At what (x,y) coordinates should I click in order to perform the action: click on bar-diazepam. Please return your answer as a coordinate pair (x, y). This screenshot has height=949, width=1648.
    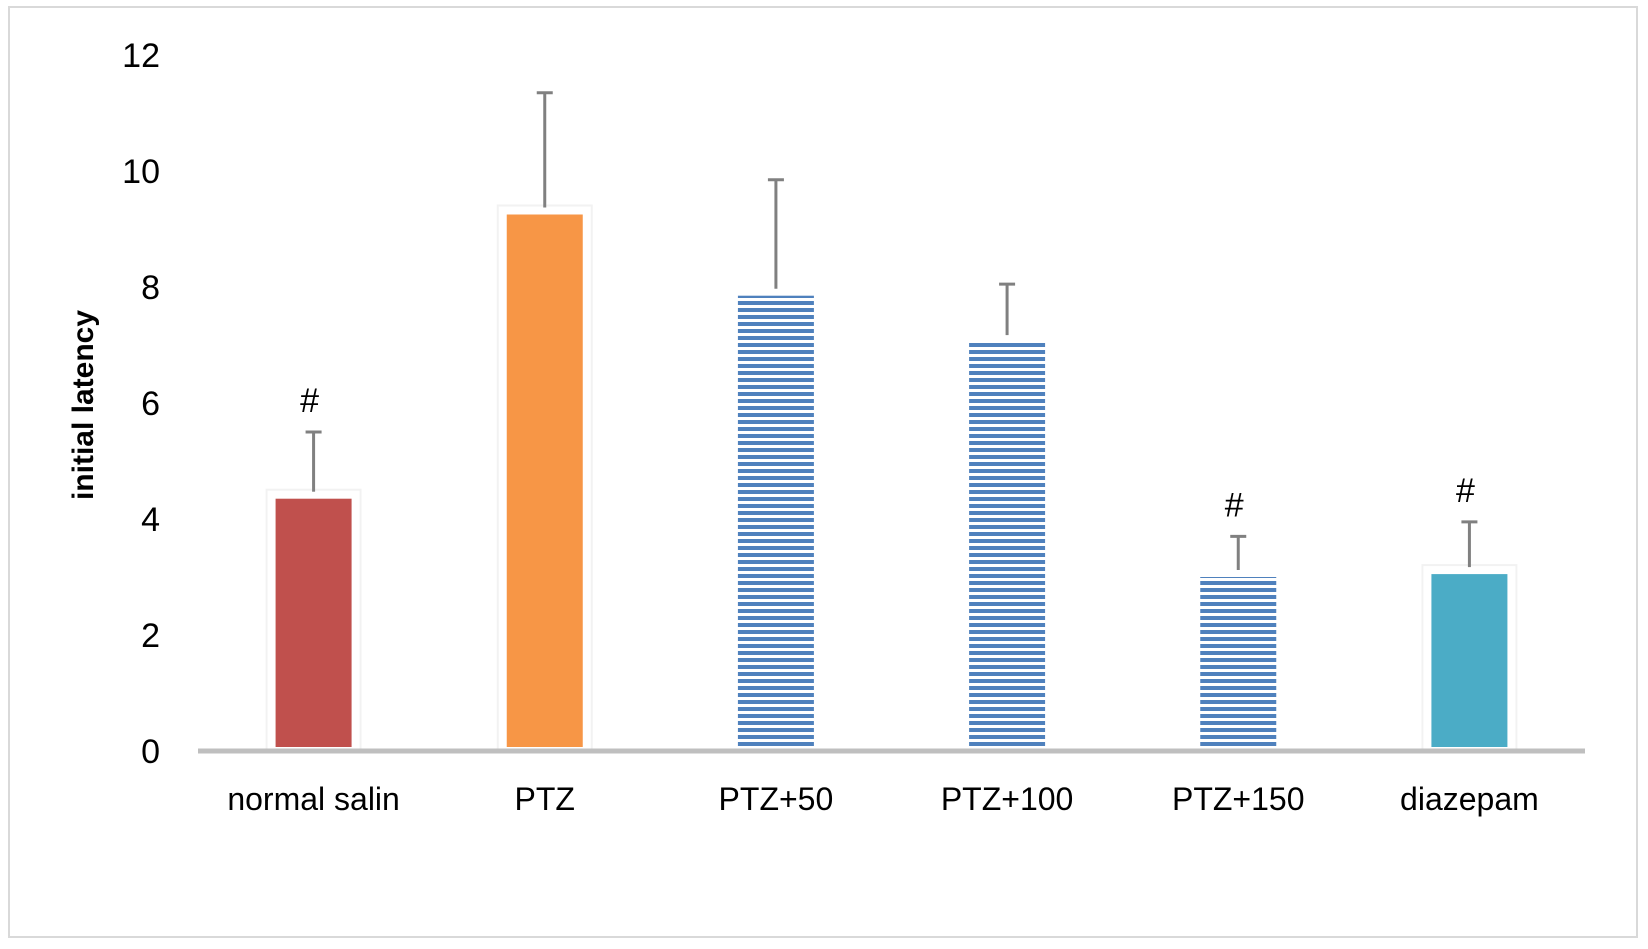
    Looking at the image, I should click on (1469, 660).